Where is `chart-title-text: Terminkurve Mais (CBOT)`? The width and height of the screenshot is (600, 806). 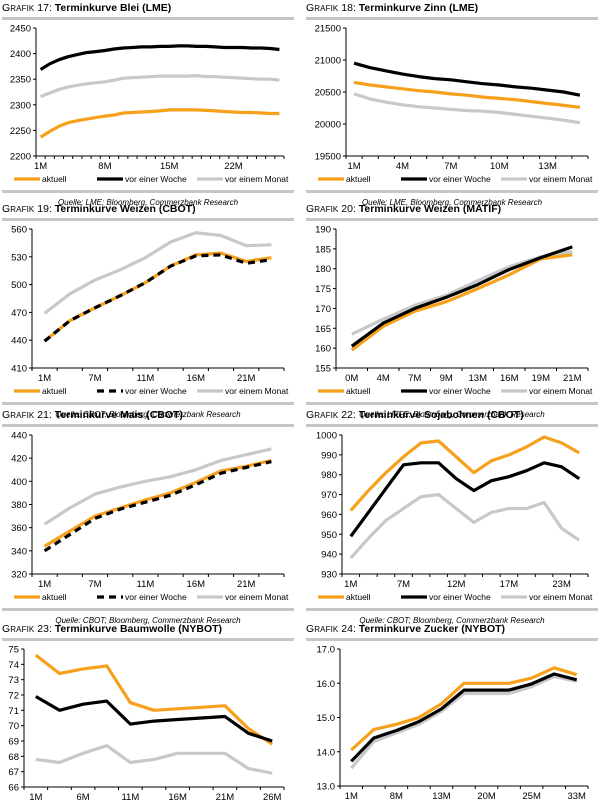
chart-title-text: Terminkurve Mais (CBOT) is located at coordinates (118, 415).